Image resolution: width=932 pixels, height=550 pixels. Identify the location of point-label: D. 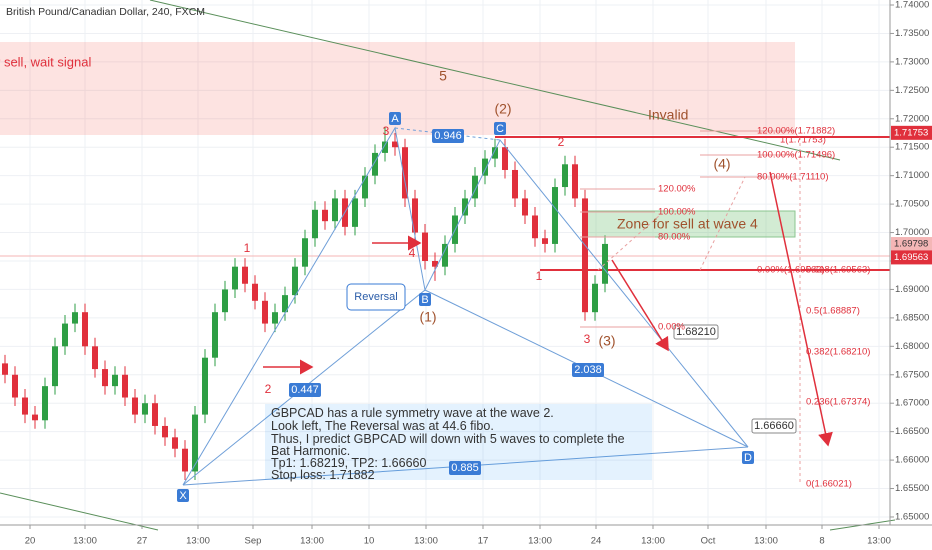
(748, 458).